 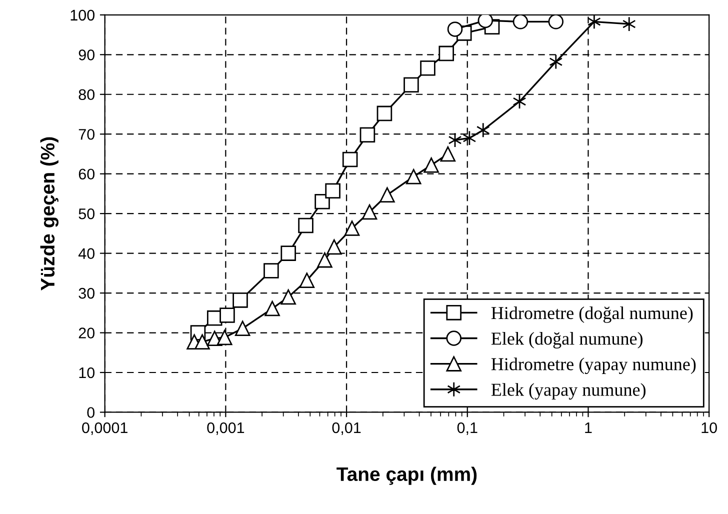 What do you see at coordinates (105, 428) in the screenshot?
I see `x-tick-label: 0,0001` at bounding box center [105, 428].